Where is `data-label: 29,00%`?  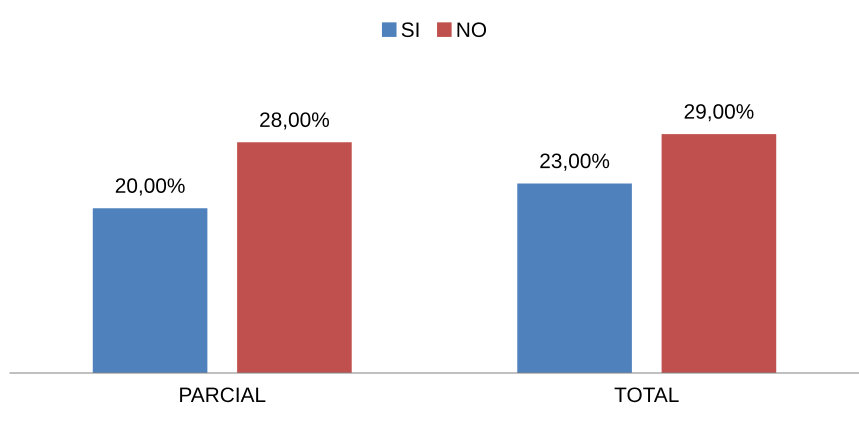
data-label: 29,00% is located at coordinates (719, 113).